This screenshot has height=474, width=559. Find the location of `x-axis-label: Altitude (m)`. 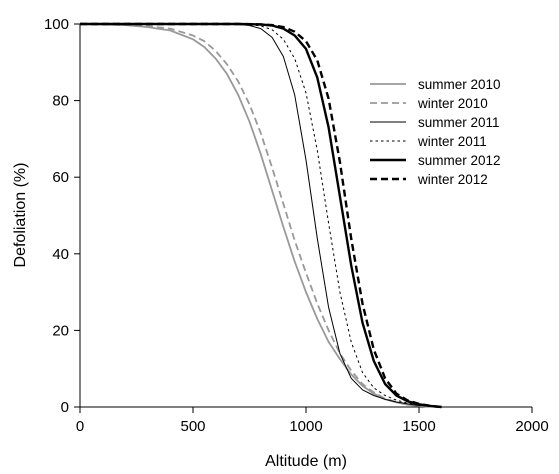

x-axis-label: Altitude (m) is located at coordinates (306, 461).